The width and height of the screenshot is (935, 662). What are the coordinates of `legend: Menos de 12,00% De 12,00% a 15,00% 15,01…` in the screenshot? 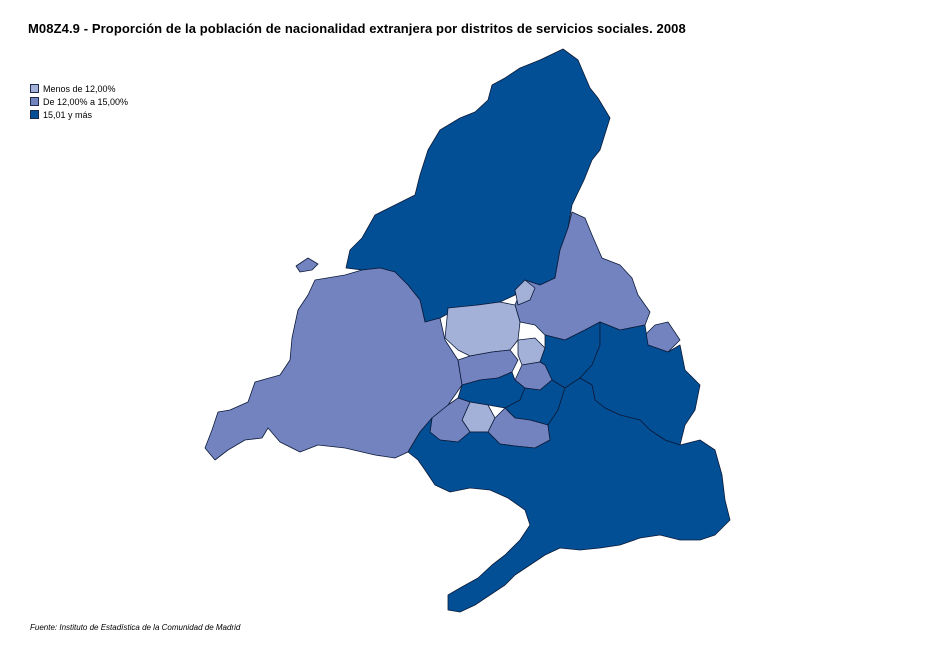 It's located at (79, 101).